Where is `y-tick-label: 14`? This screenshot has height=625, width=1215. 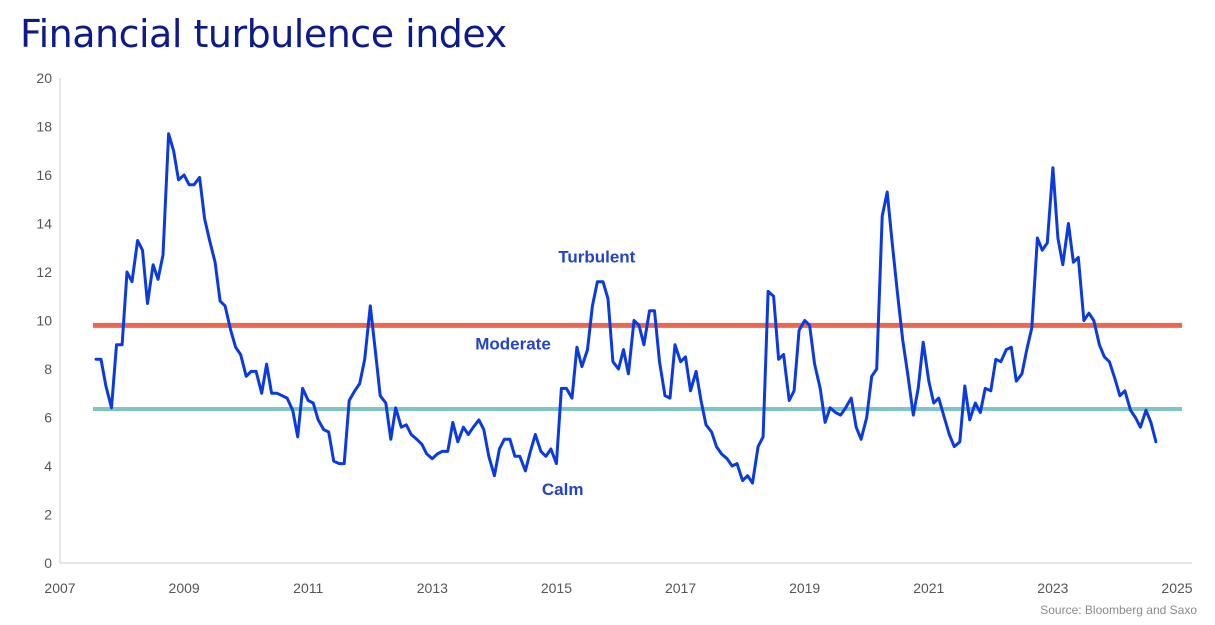
y-tick-label: 14 is located at coordinates (44, 224).